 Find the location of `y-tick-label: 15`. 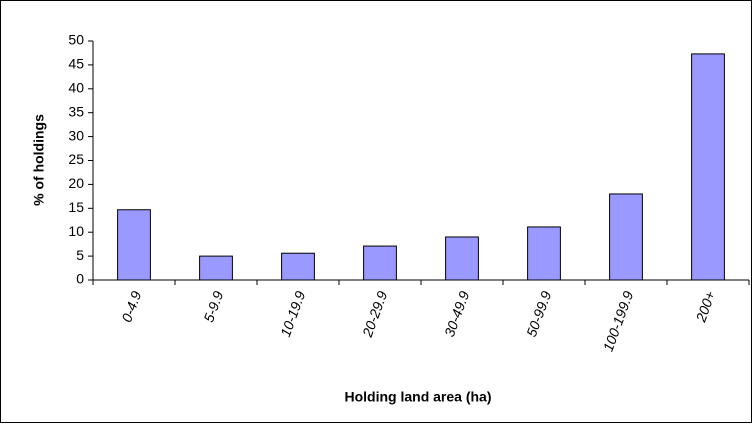

y-tick-label: 15 is located at coordinates (76, 207).